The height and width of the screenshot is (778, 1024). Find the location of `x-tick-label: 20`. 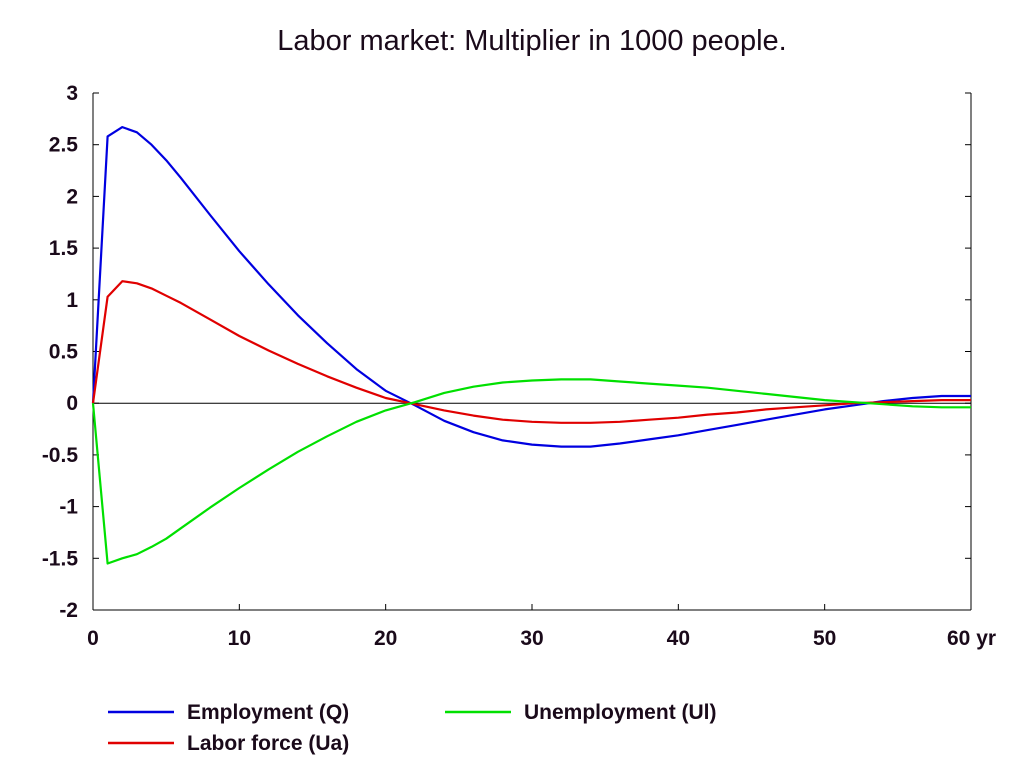

x-tick-label: 20 is located at coordinates (385, 638).